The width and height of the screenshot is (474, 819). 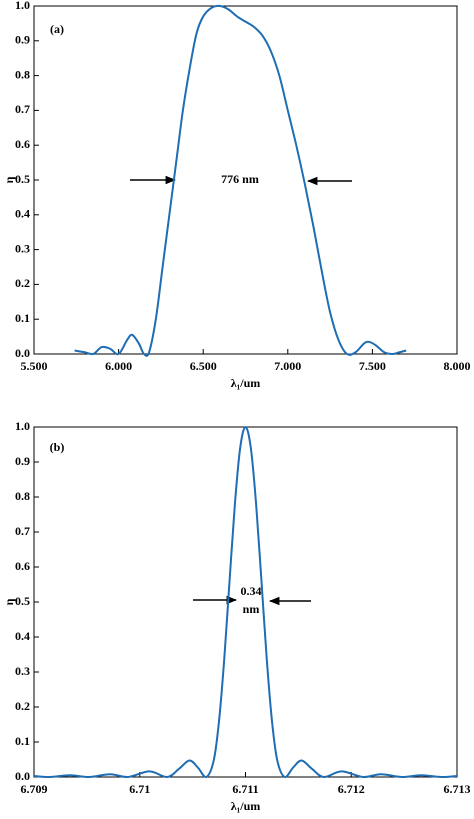 I want to click on panel-label: (a), so click(x=57, y=29).